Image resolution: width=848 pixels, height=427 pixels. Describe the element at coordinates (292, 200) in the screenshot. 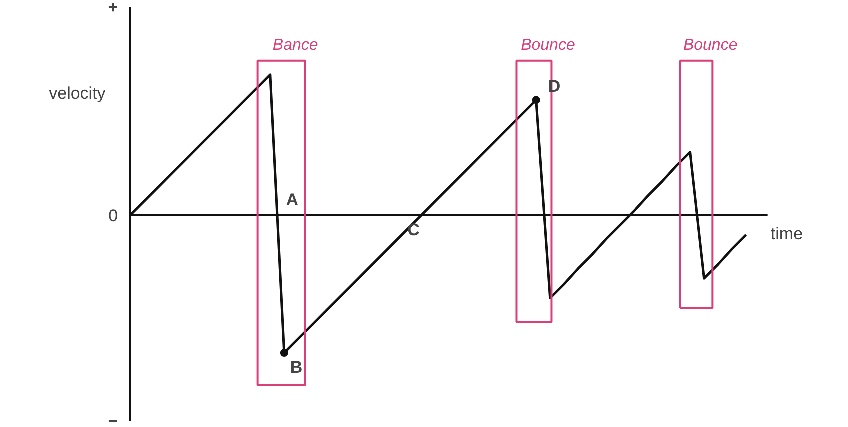

I see `annotation: A` at that location.